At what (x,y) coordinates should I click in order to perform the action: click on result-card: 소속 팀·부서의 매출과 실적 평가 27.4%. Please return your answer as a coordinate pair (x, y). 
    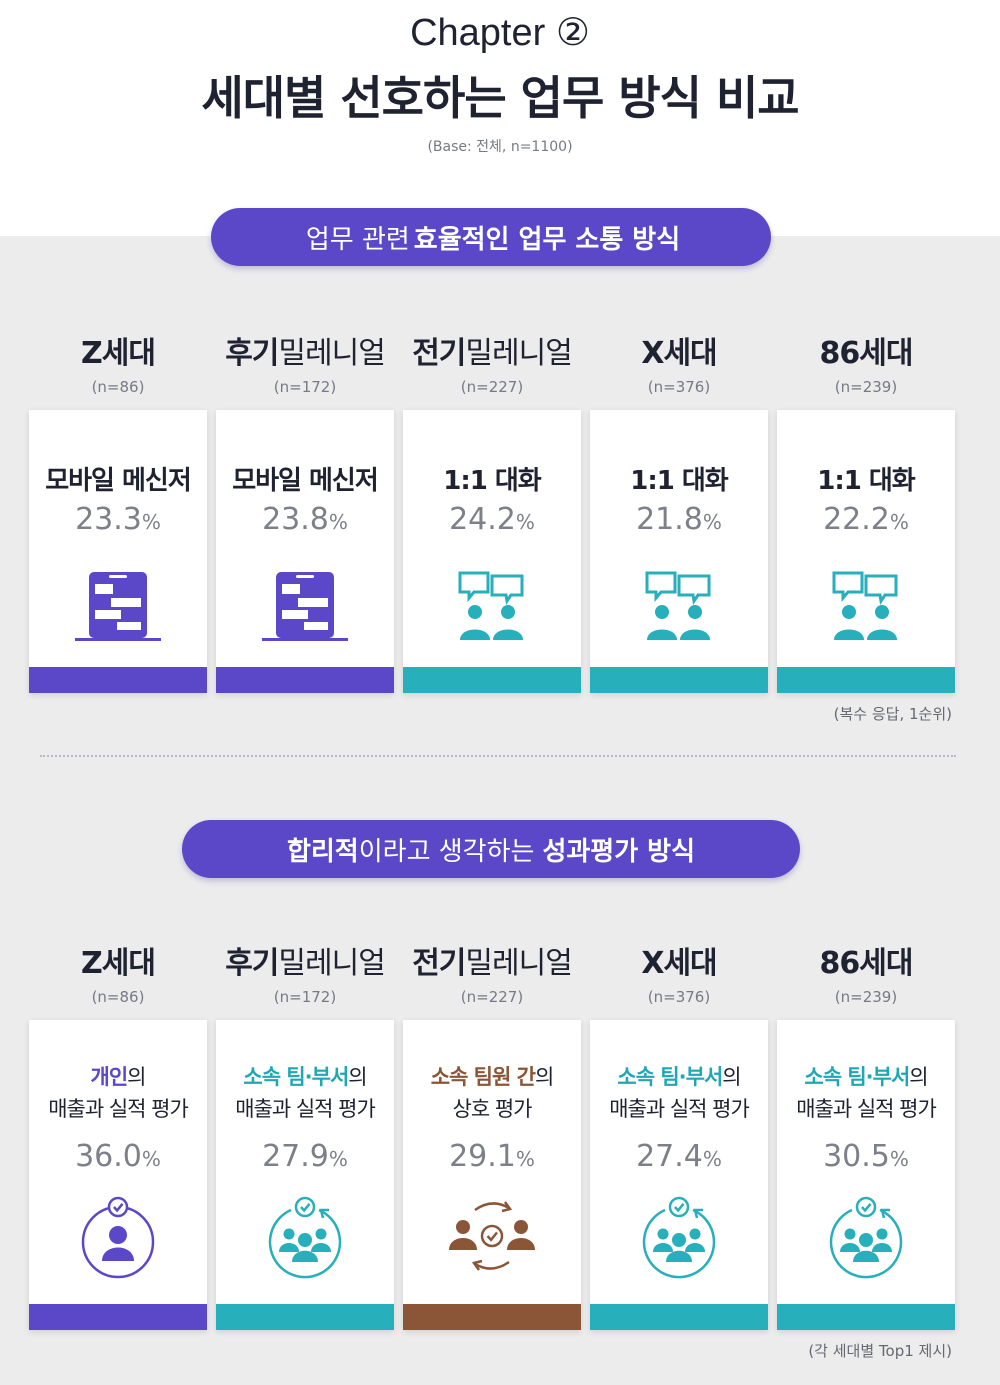
    Looking at the image, I should click on (679, 1175).